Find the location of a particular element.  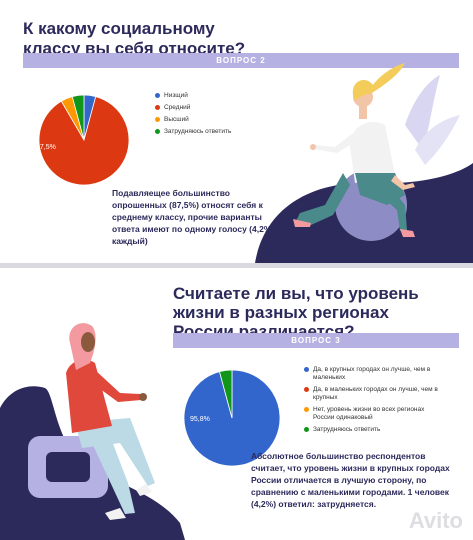

legend-label: Средний is located at coordinates (177, 107).